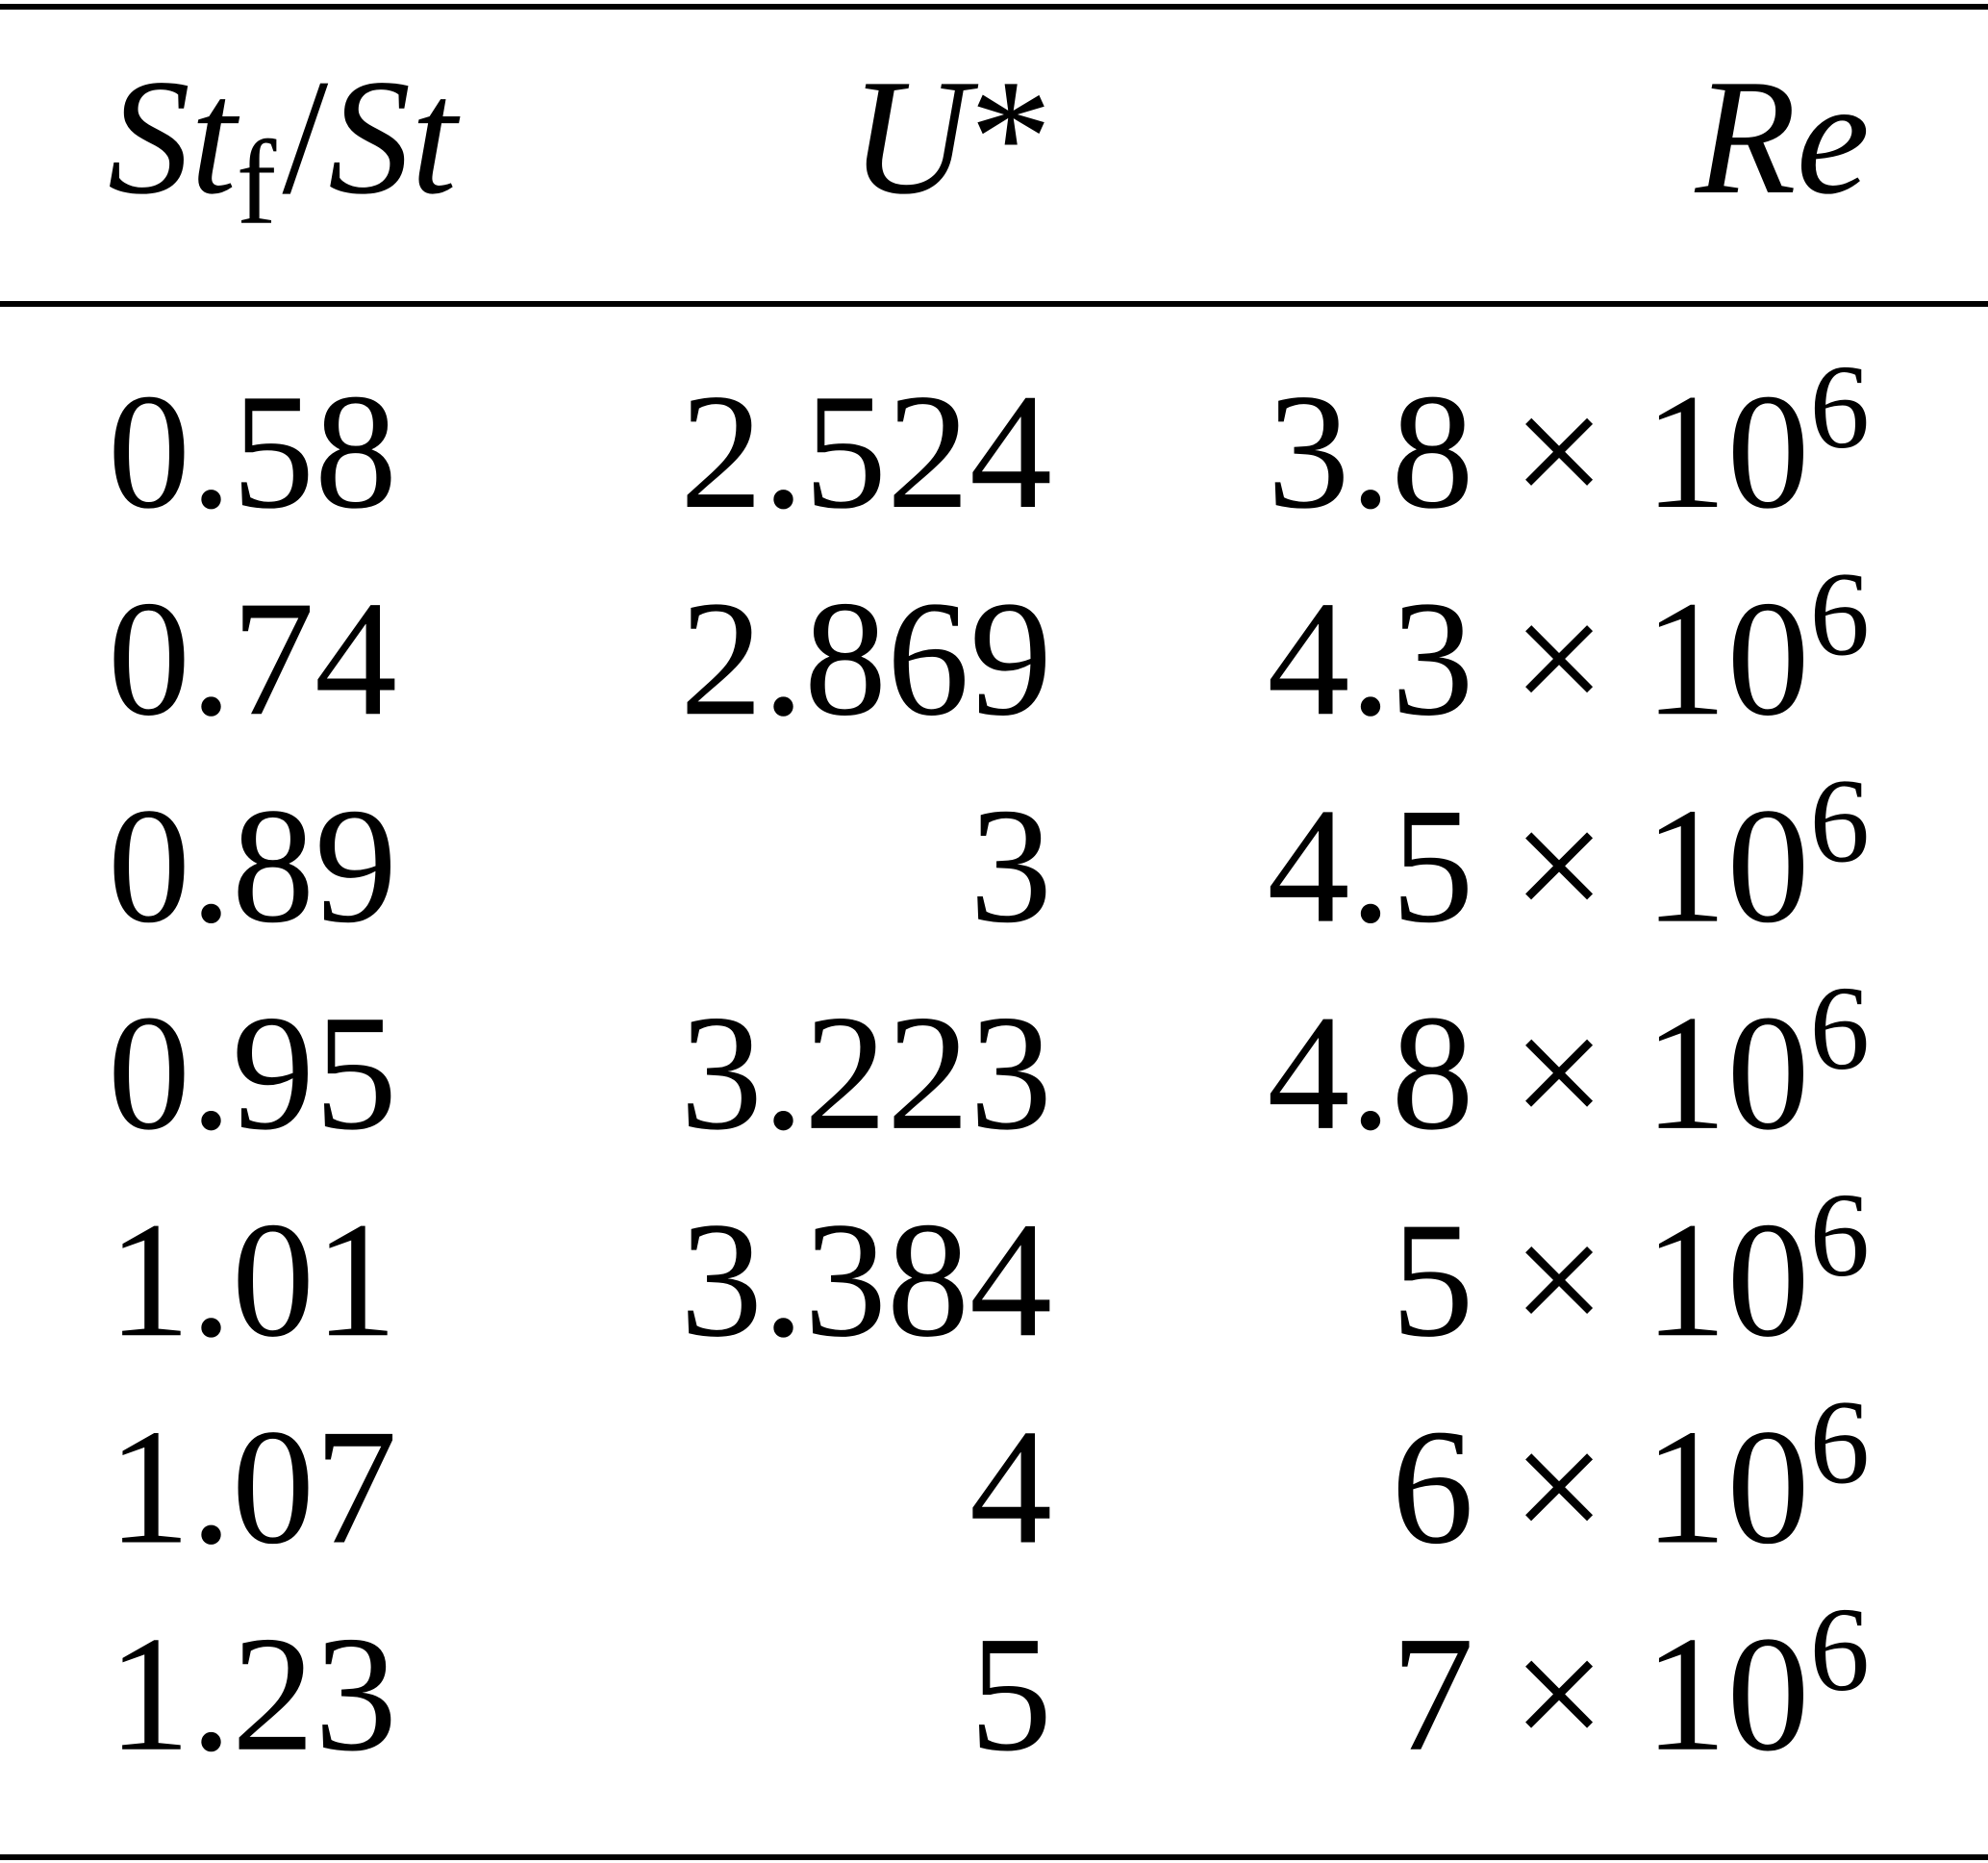  I want to click on cell: 2.869, so click(866, 658).